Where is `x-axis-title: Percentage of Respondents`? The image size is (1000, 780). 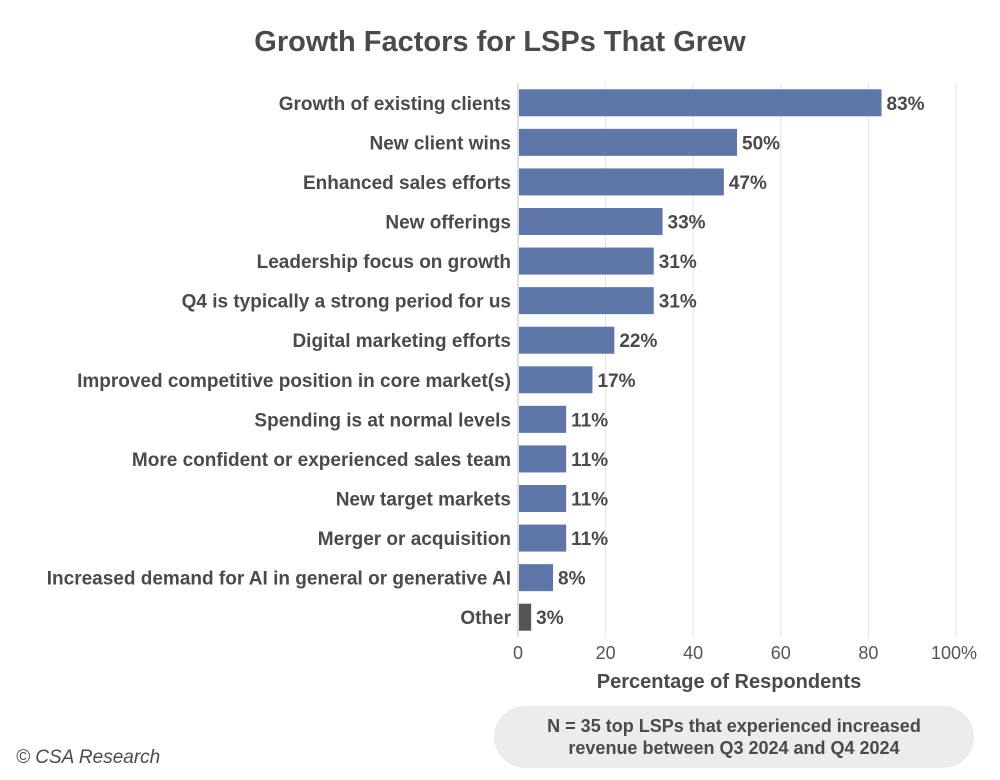
x-axis-title: Percentage of Respondents is located at coordinates (729, 682).